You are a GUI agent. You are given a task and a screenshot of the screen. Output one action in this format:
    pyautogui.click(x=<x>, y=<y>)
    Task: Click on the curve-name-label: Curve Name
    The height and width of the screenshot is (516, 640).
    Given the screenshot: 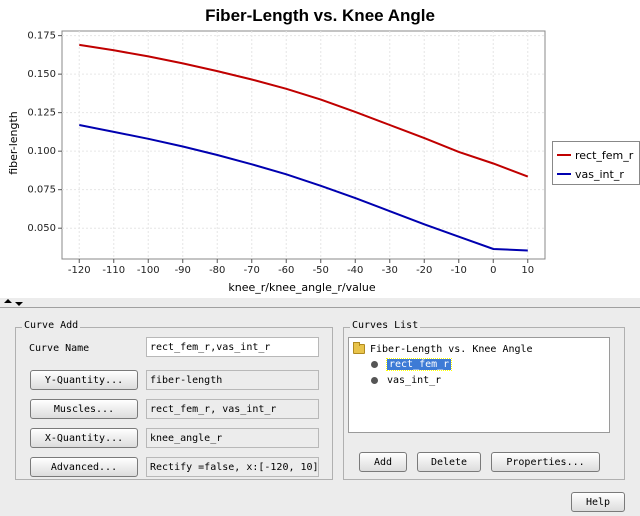 What is the action you would take?
    pyautogui.click(x=59, y=348)
    